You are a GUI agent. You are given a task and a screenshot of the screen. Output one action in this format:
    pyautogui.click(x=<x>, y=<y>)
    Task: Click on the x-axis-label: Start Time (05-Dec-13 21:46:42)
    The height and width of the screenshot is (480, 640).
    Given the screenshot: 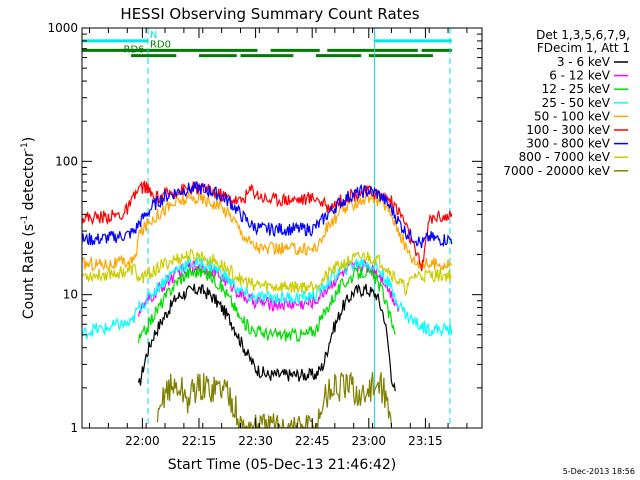 What is the action you would take?
    pyautogui.click(x=282, y=465)
    